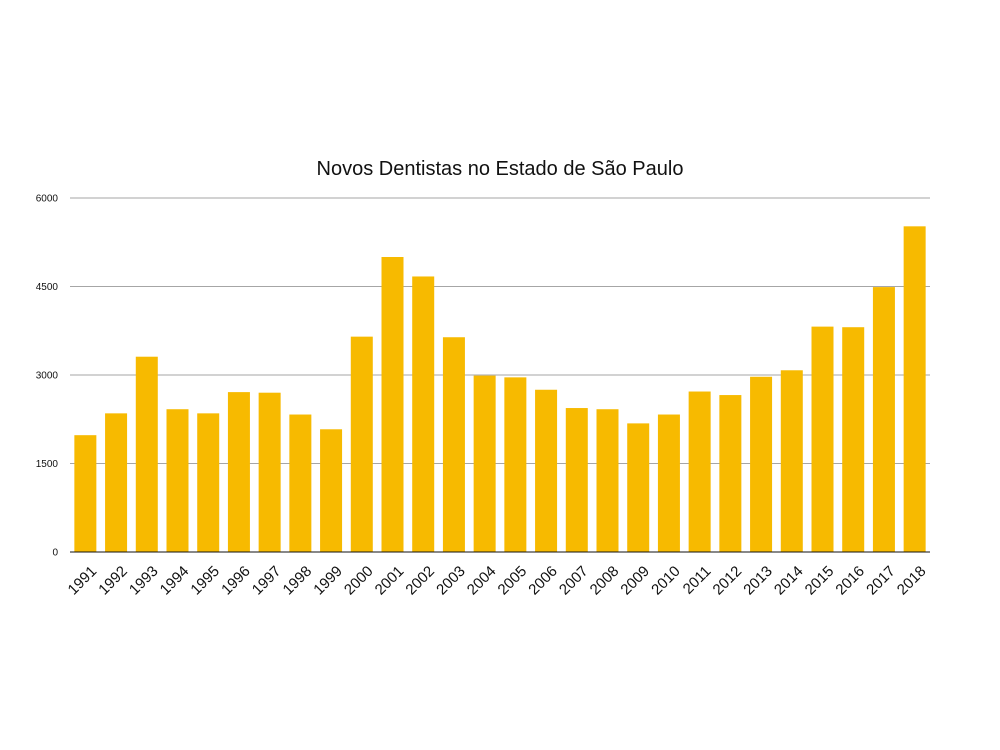 The height and width of the screenshot is (750, 1000). I want to click on x-tick-label: 2015, so click(820, 581).